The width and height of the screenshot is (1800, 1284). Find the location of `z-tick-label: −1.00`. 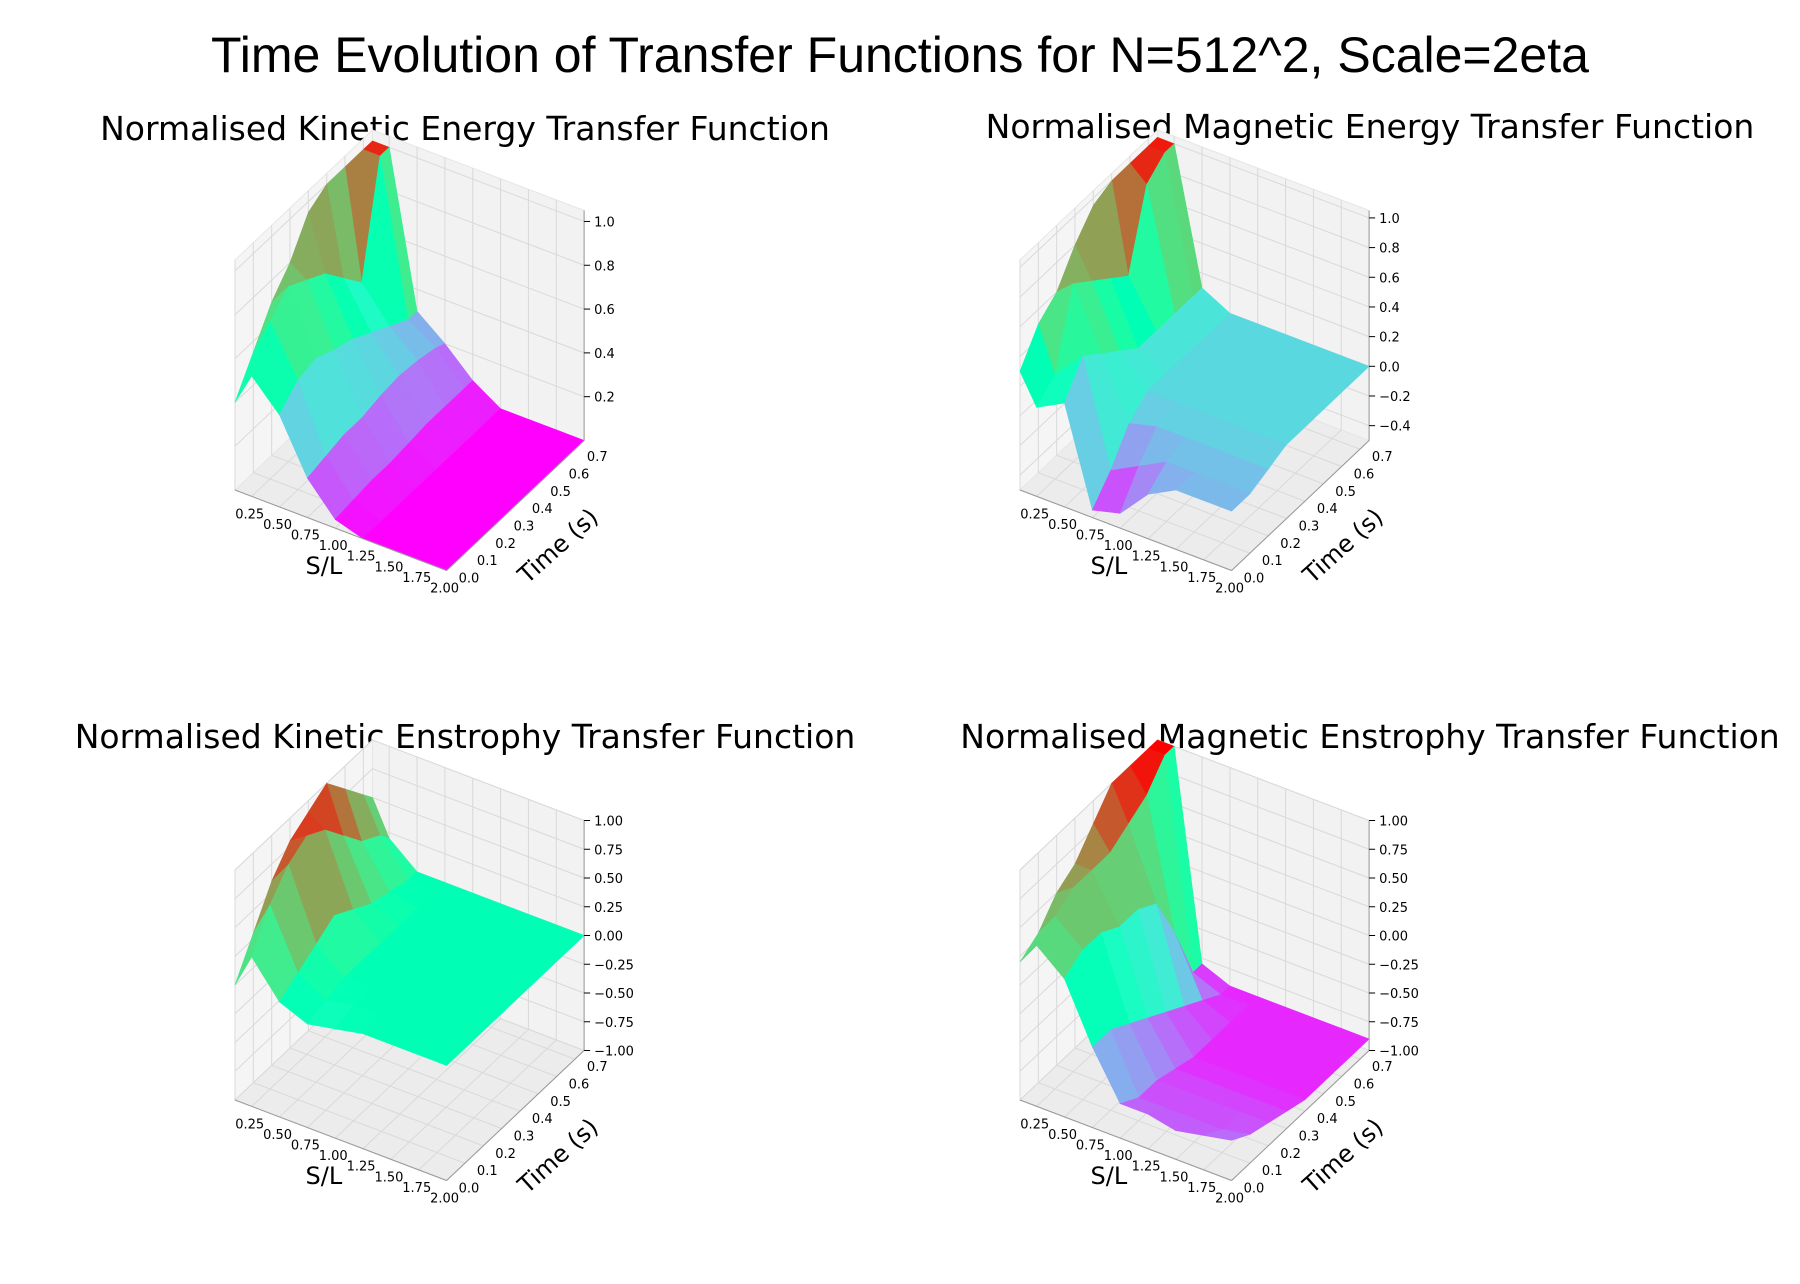

z-tick-label: −1.00 is located at coordinates (614, 1052).